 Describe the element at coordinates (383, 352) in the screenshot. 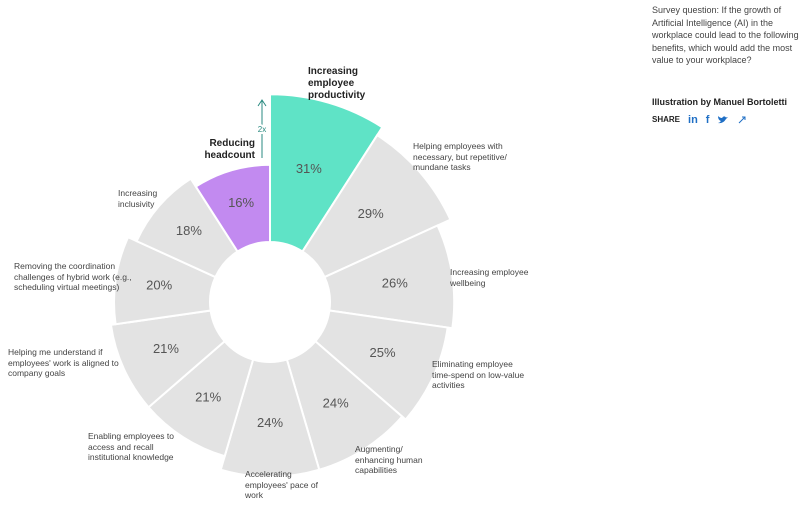

I see `value-label: 25%` at that location.